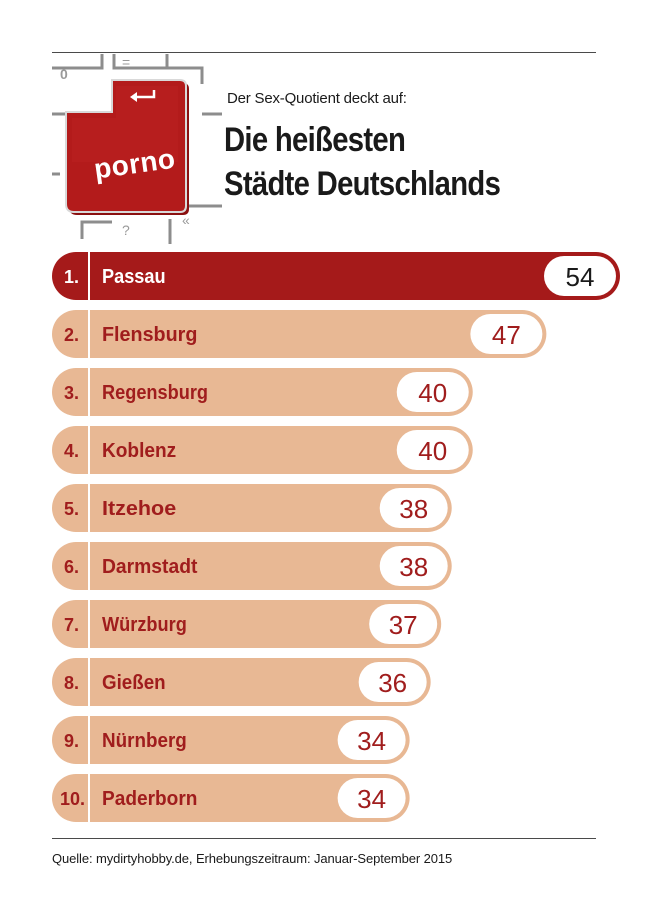 The height and width of the screenshot is (900, 647). I want to click on subtitle: Der Sex-Quotient deckt auf:, so click(317, 98).